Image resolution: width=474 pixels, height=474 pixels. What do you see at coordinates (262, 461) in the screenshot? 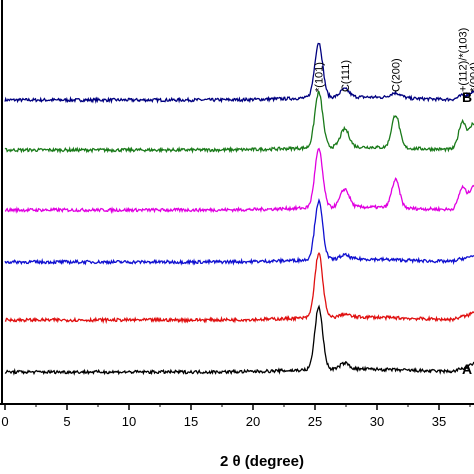
I see `x-axis-label: 2 θ (degree)` at bounding box center [262, 461].